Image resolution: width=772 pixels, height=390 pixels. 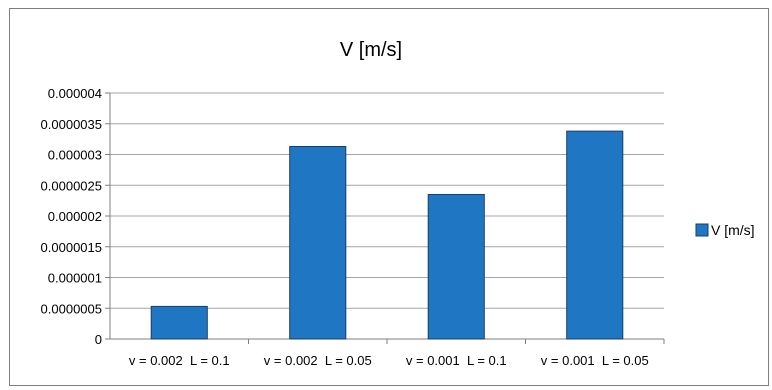 I want to click on legend-swatch, so click(x=702, y=230).